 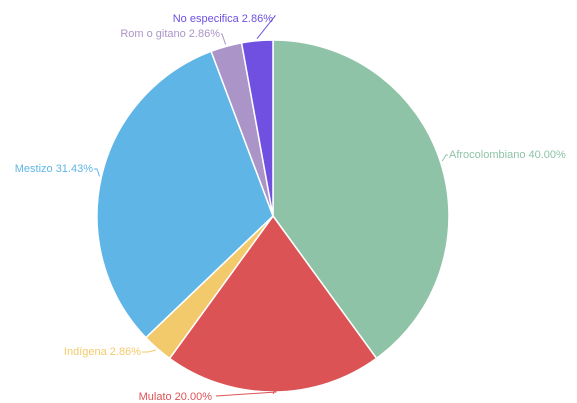 What do you see at coordinates (266, 27) in the screenshot?
I see `leader-line-no-especifica` at bounding box center [266, 27].